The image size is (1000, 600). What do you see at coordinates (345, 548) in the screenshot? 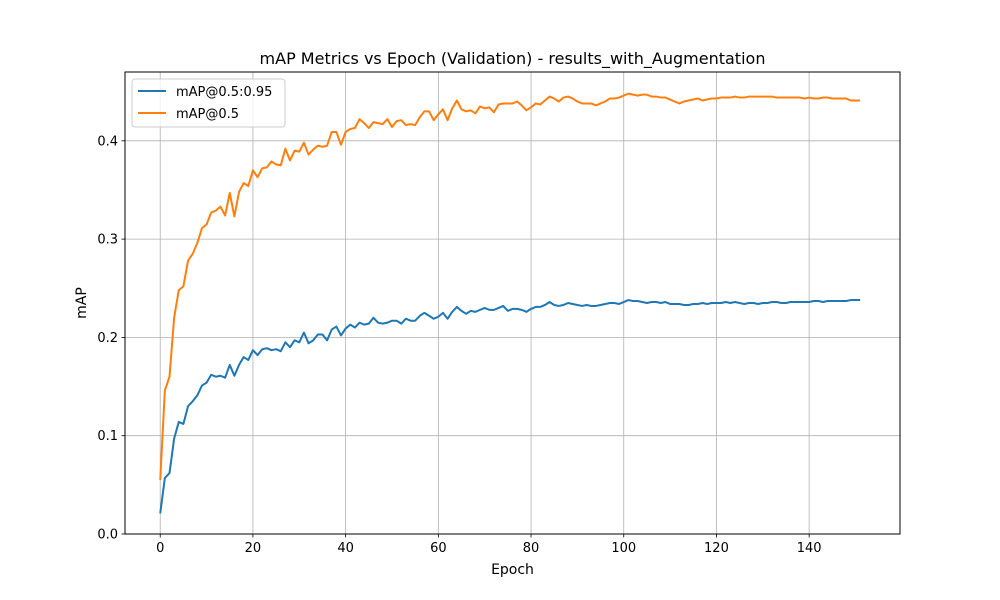
I see `x-tick-label: 40` at bounding box center [345, 548].